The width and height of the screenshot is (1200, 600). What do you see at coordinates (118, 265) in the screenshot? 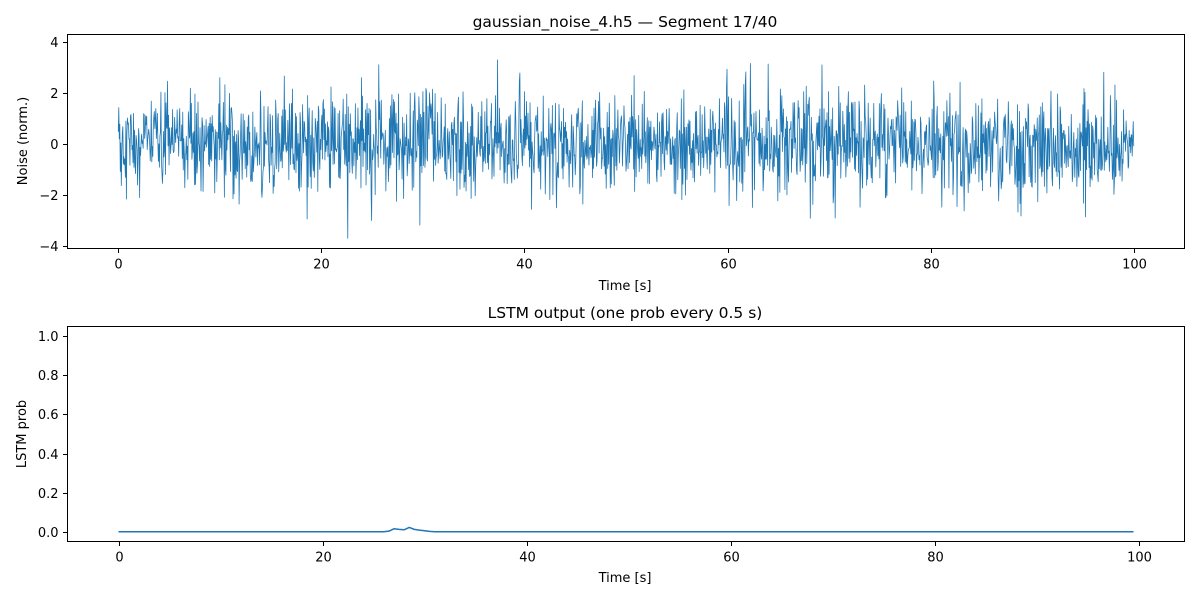
I see `noise-x-tick-label: 0` at bounding box center [118, 265].